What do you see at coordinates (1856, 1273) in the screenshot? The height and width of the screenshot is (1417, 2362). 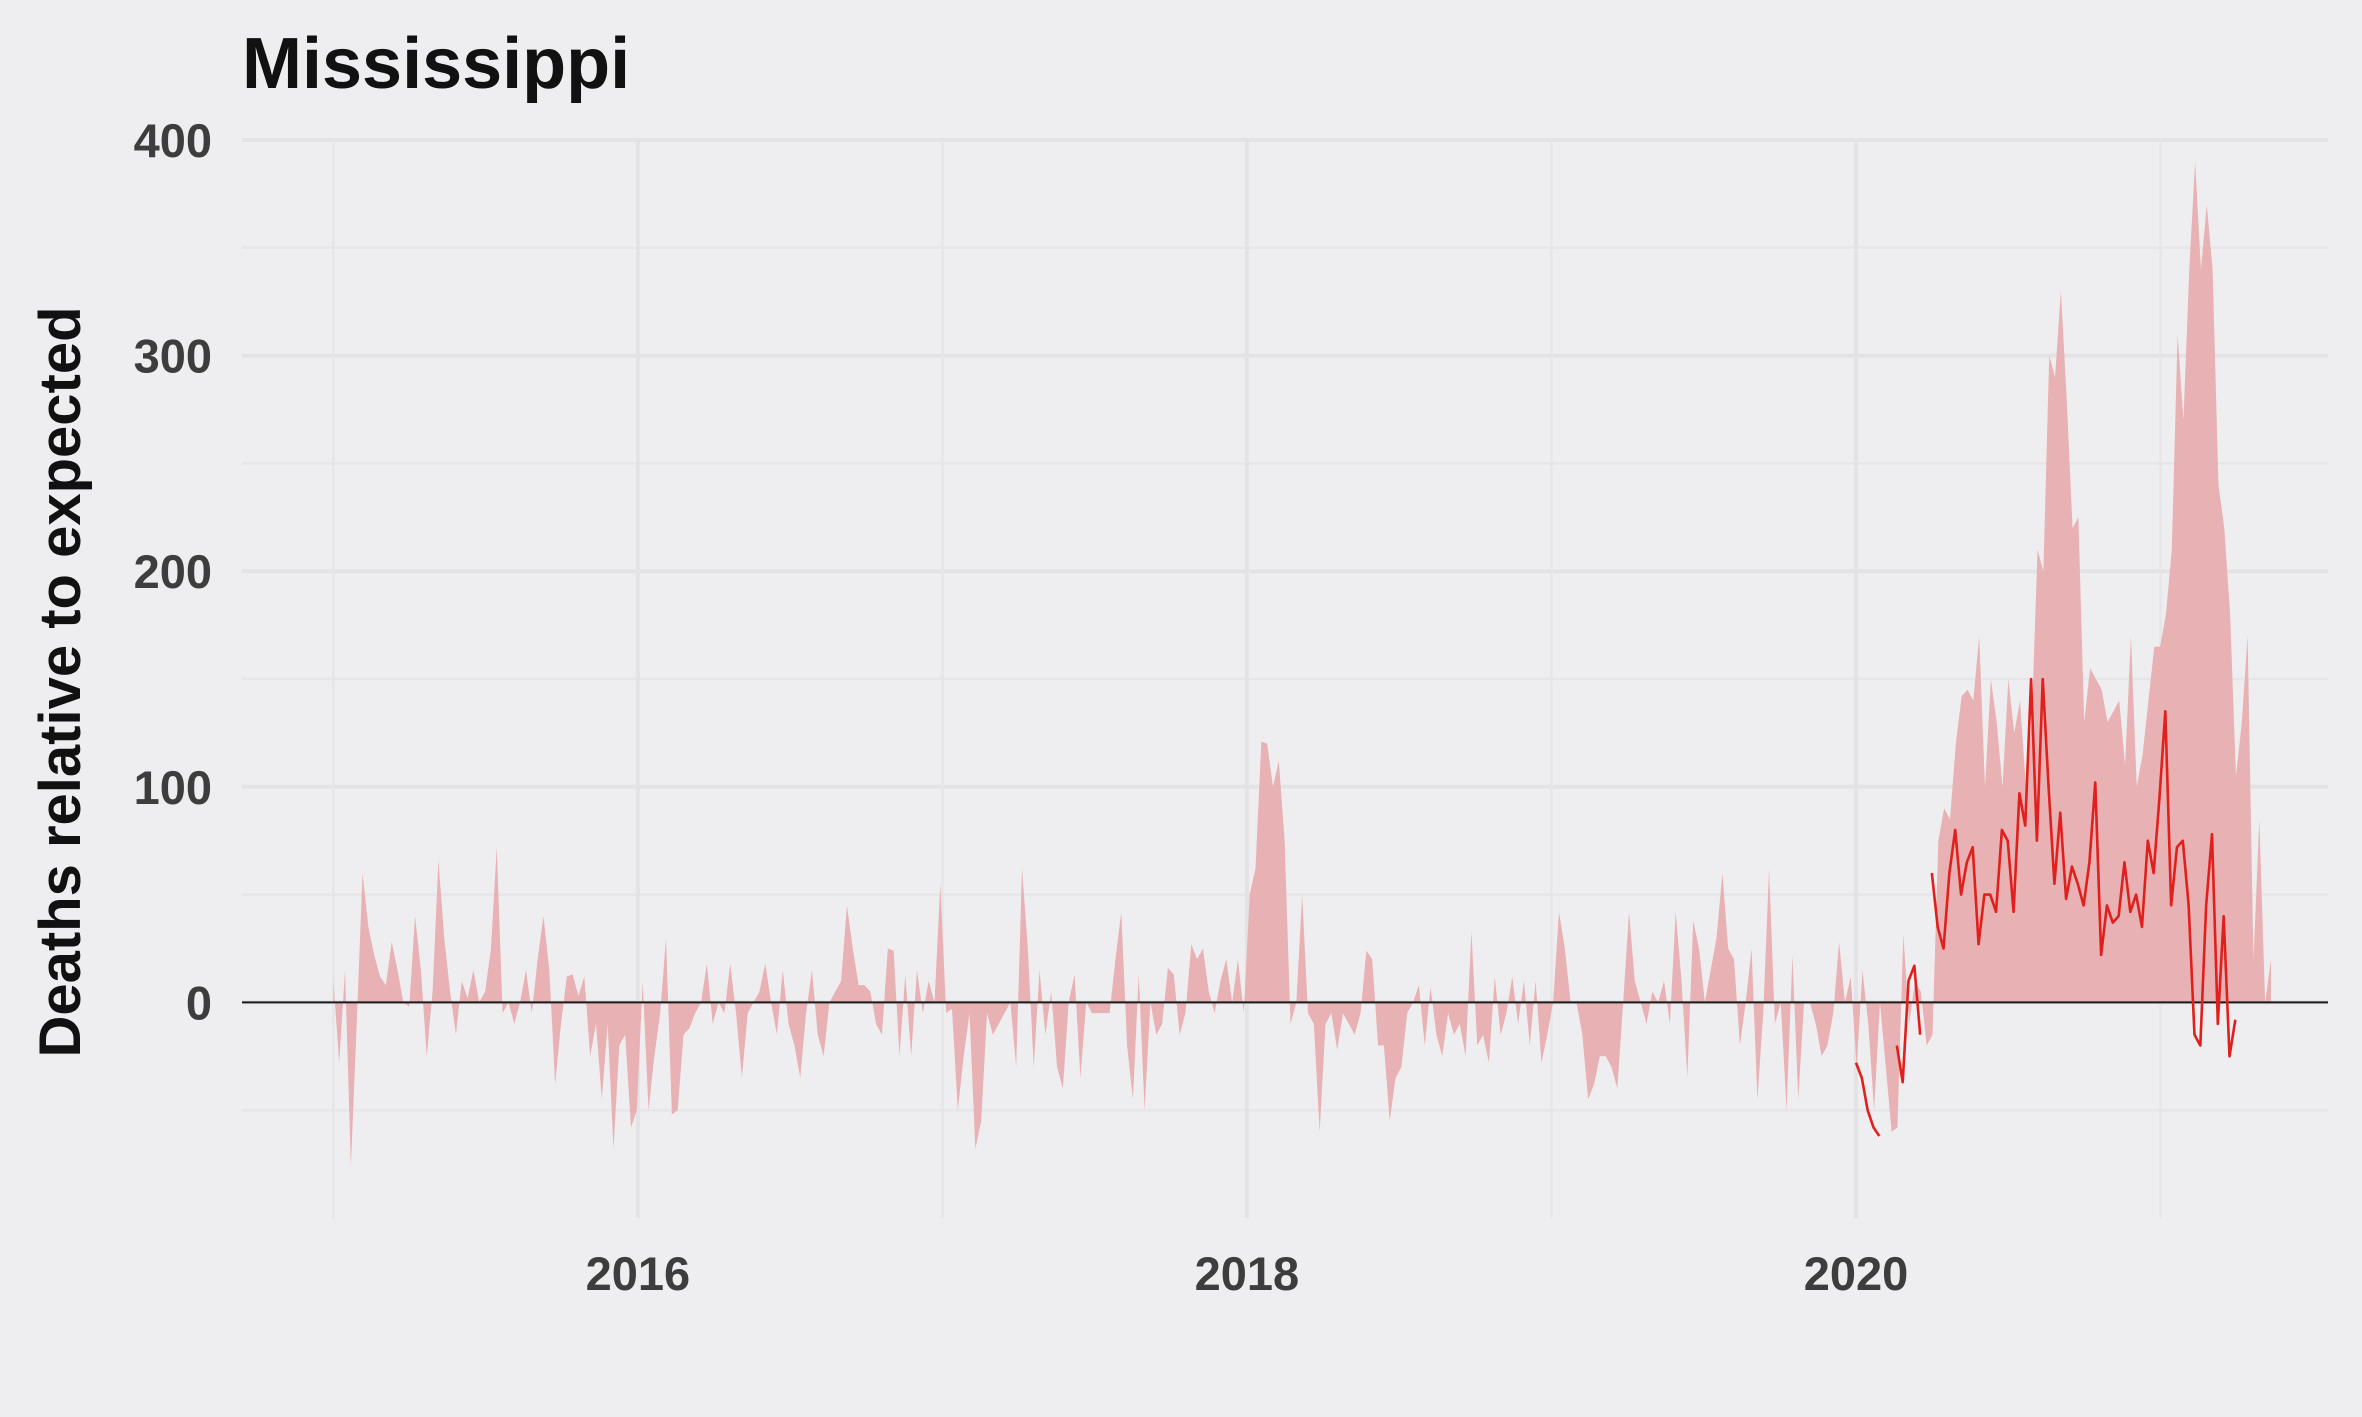 I see `x-tick-label: 2020` at bounding box center [1856, 1273].